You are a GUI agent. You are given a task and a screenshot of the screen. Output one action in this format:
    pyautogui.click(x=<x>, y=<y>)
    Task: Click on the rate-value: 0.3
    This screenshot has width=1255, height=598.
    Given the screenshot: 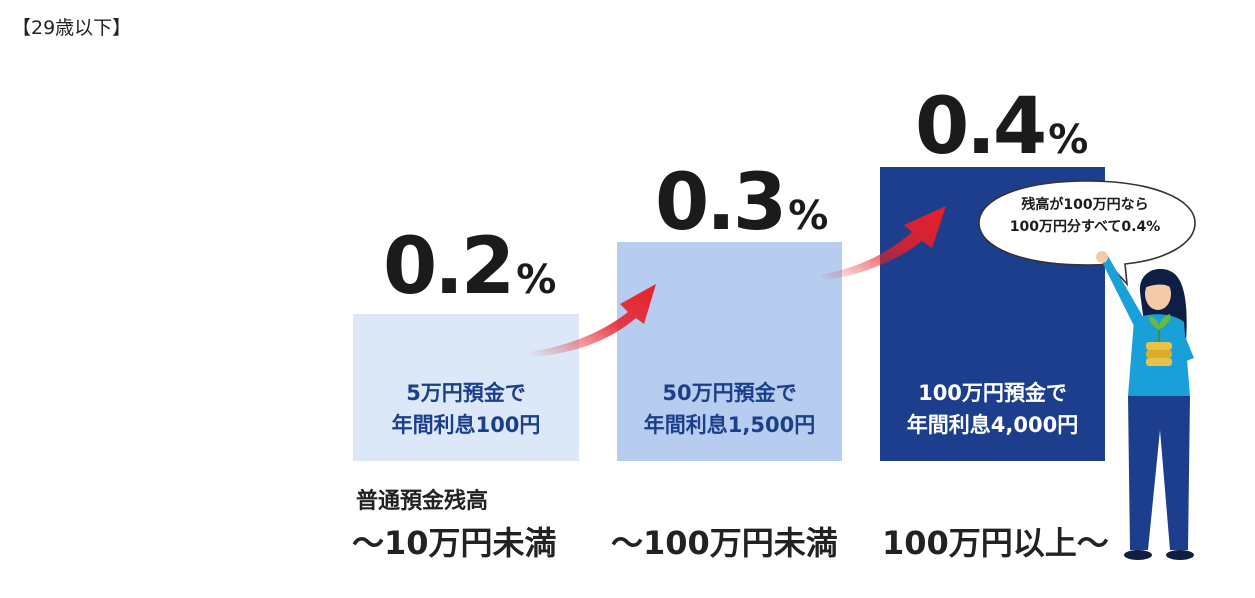 What is the action you would take?
    pyautogui.click(x=721, y=203)
    